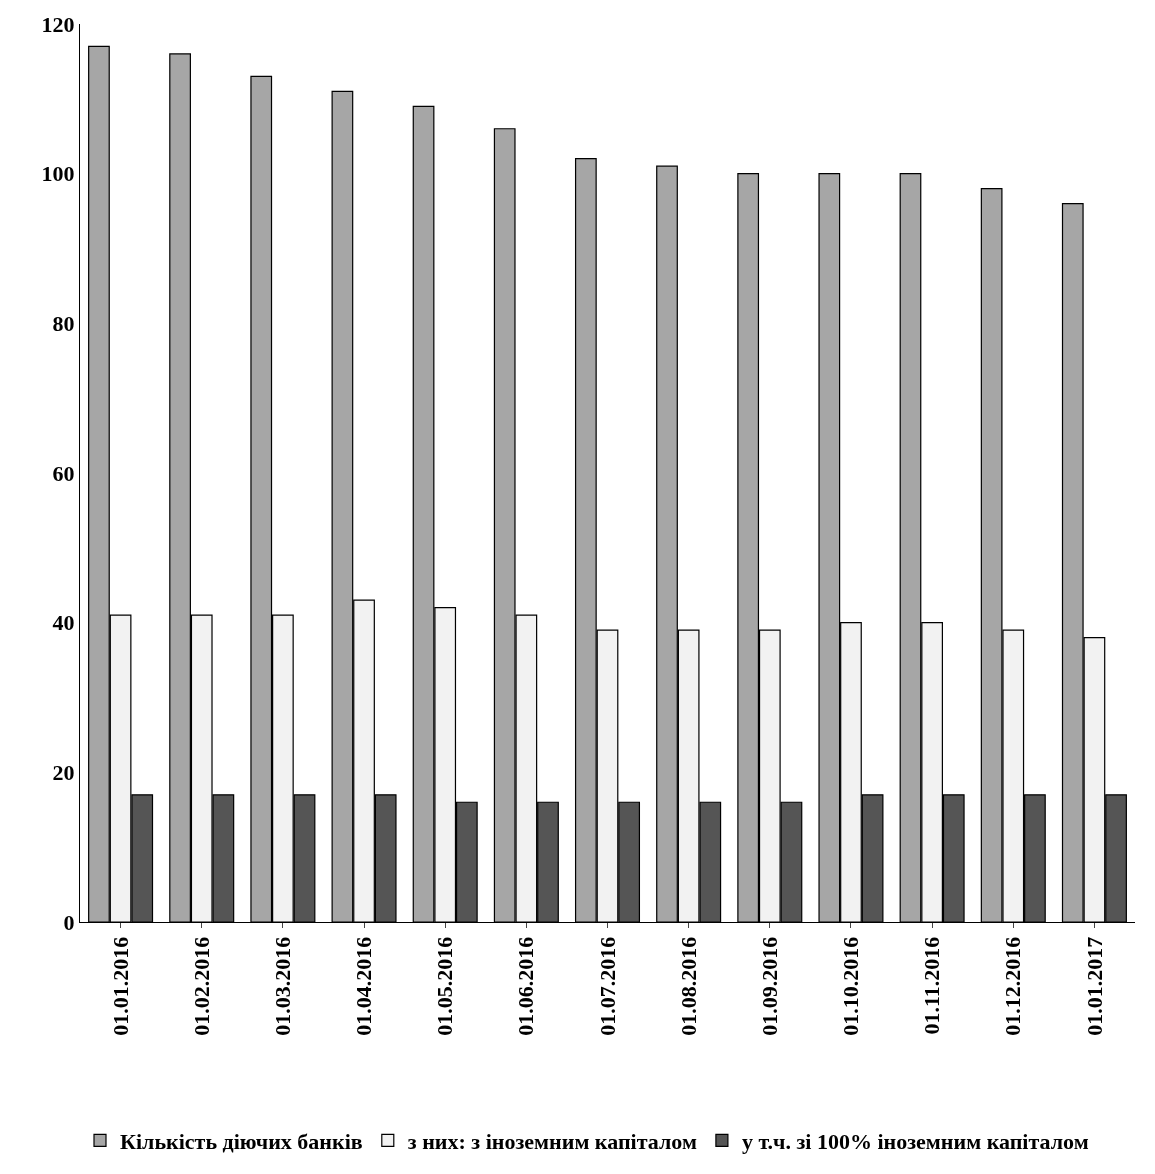 This screenshot has width=1155, height=1174. I want to click on x-tick-label: 01.01.2017, so click(1094, 986).